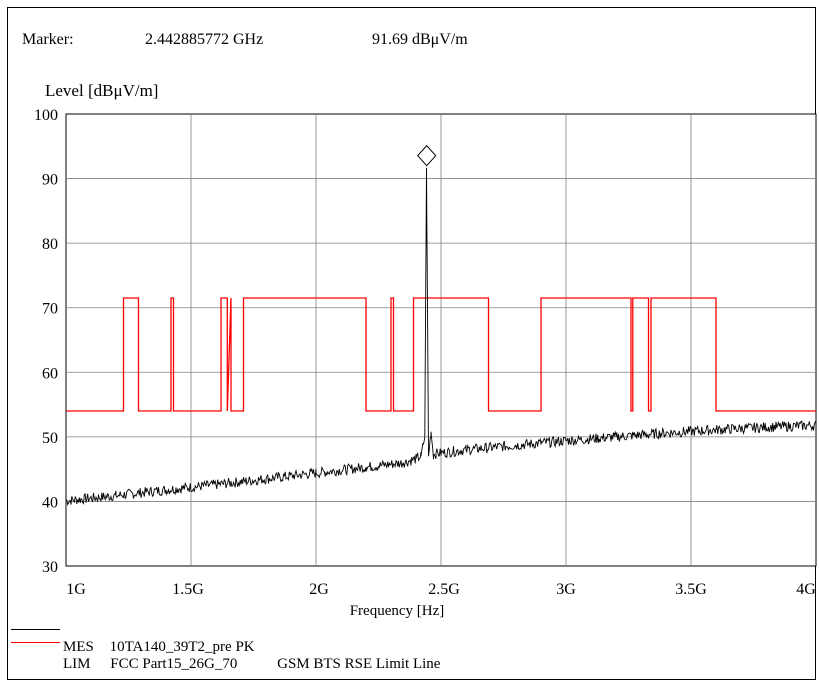 The width and height of the screenshot is (819, 683). I want to click on y-tick-label: 40, so click(50, 502).